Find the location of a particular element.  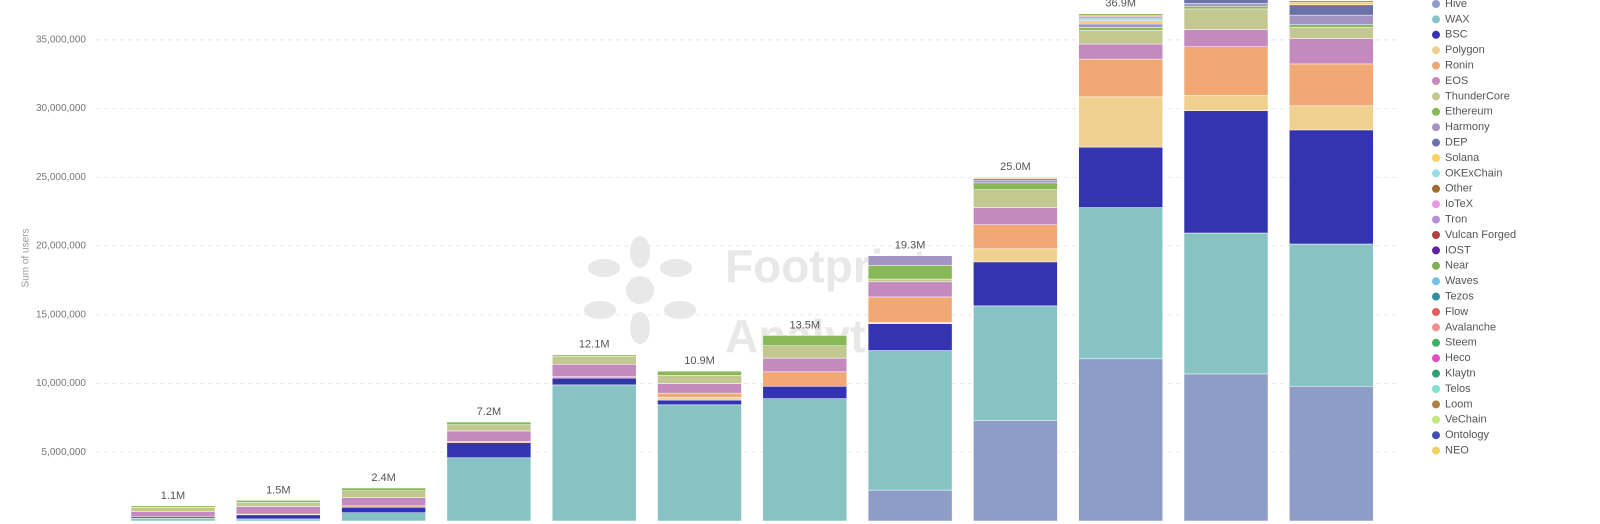

legend-label: Tron is located at coordinates (1456, 220).